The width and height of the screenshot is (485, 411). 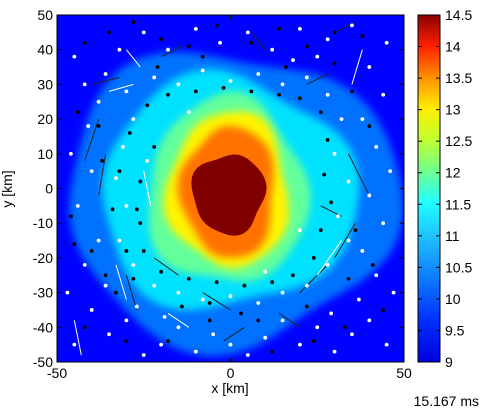 I want to click on y-tick-label: 40, so click(x=45, y=50).